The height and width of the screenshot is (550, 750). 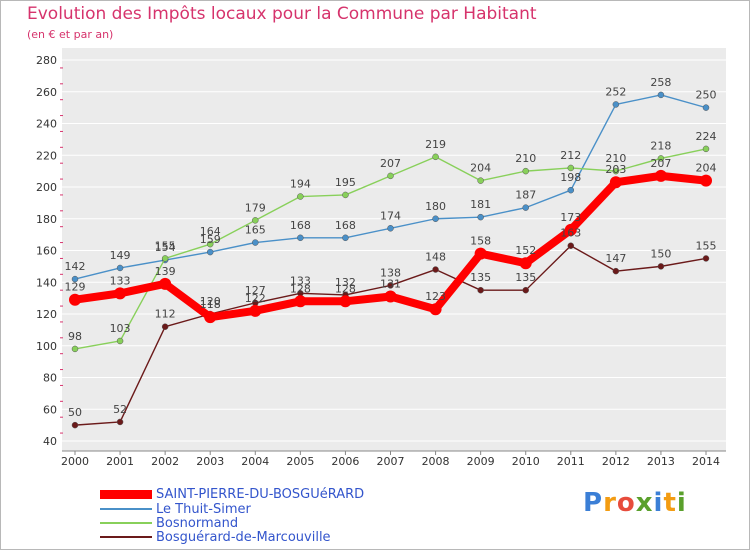 What do you see at coordinates (255, 230) in the screenshot?
I see `data-label: 165` at bounding box center [255, 230].